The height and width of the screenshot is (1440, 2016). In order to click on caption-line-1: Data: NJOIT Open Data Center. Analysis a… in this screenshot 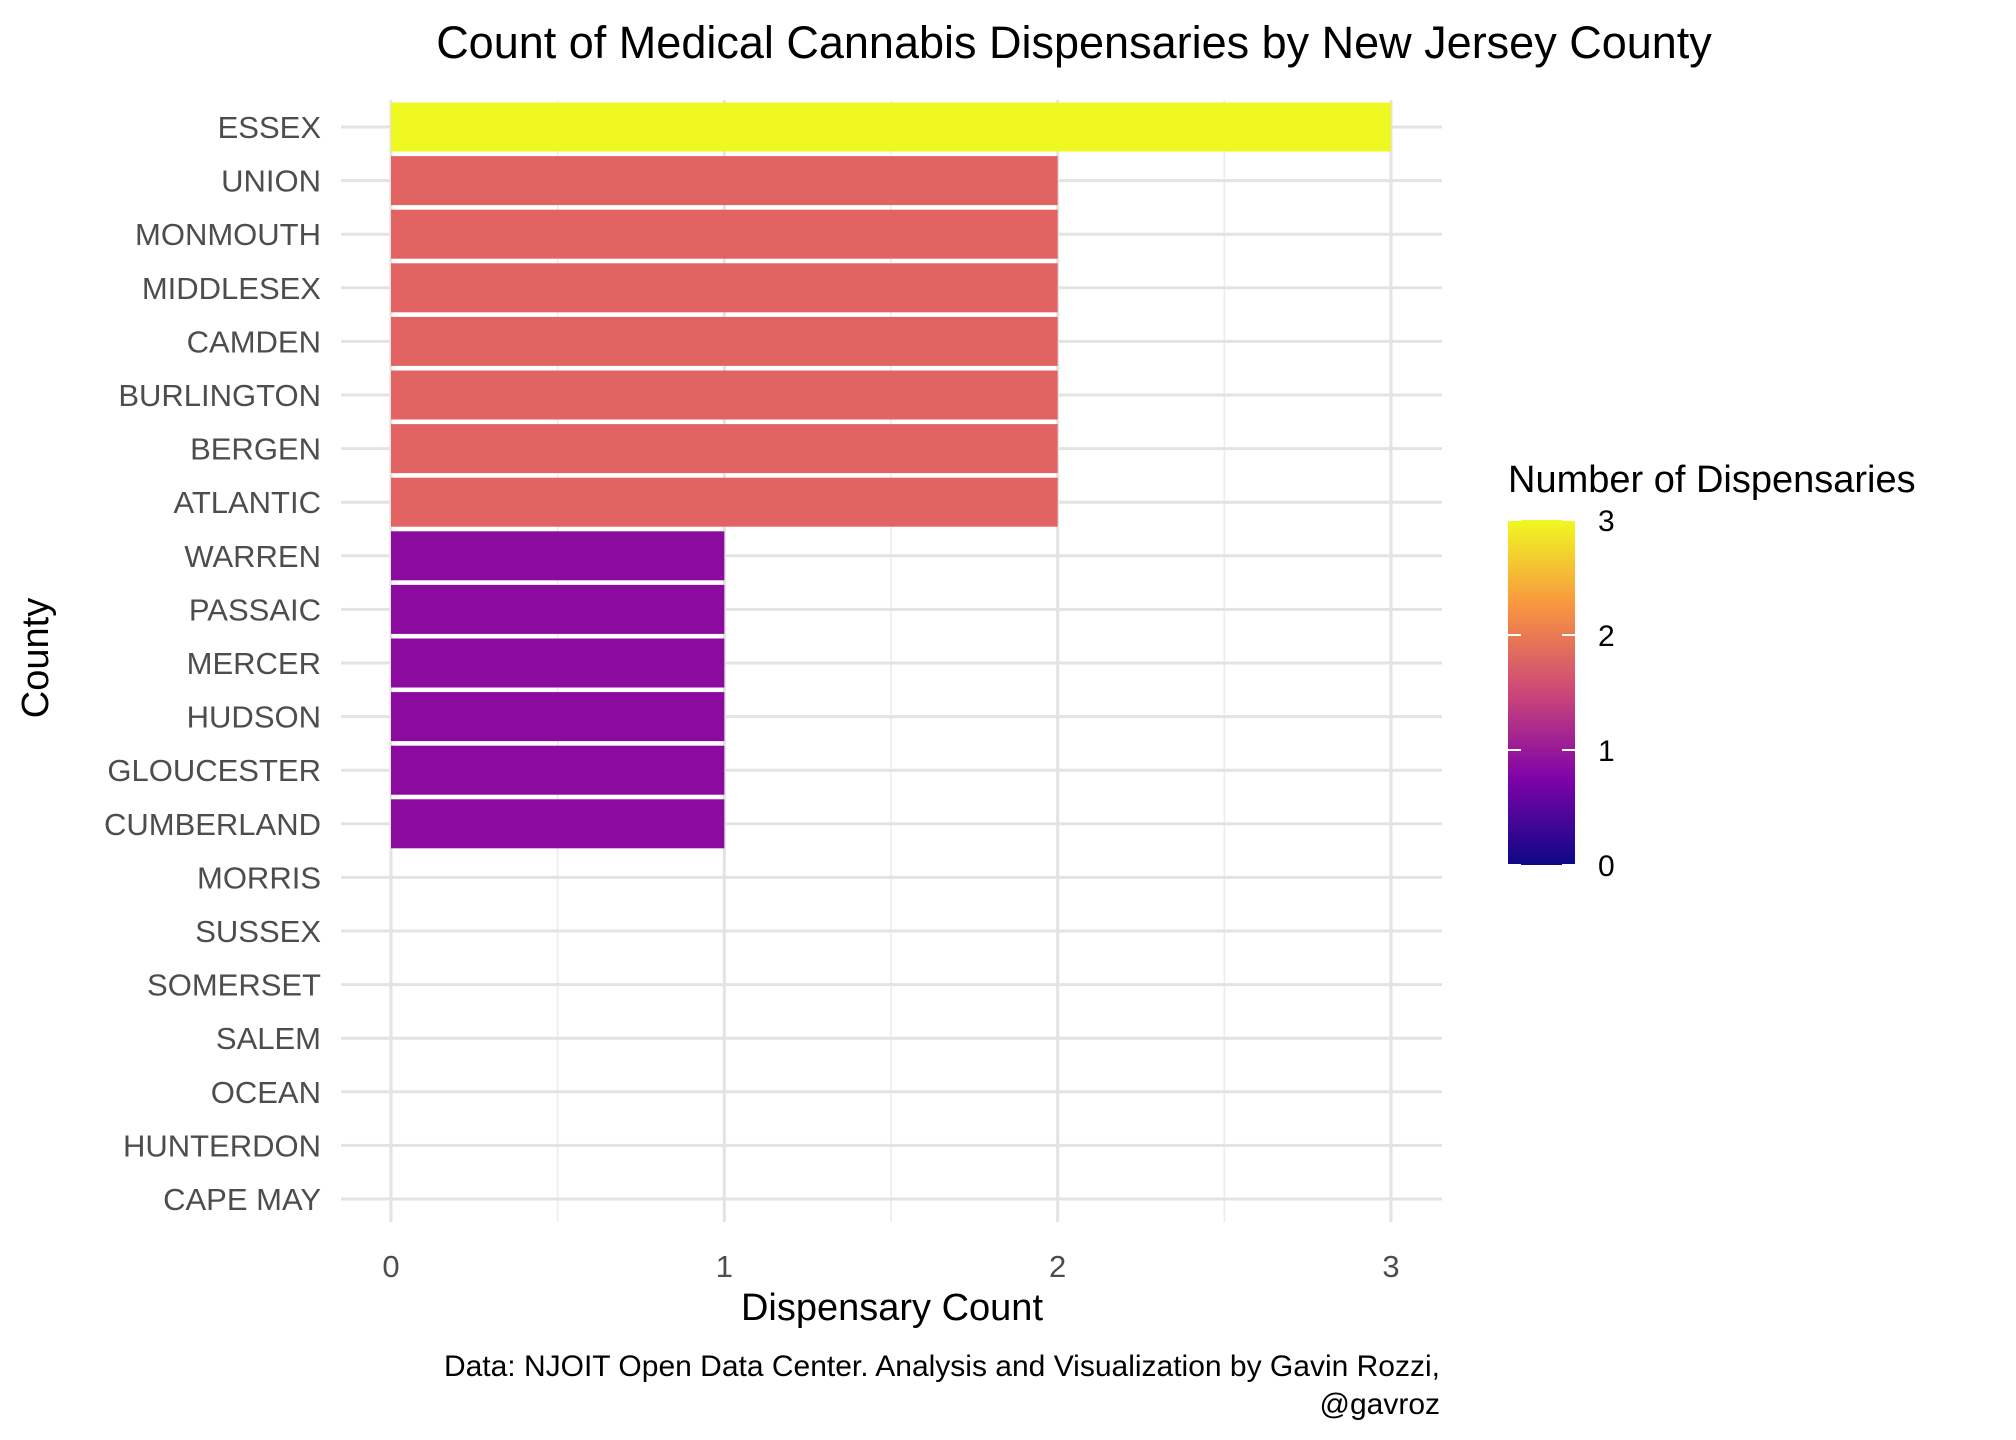, I will do `click(942, 1366)`.